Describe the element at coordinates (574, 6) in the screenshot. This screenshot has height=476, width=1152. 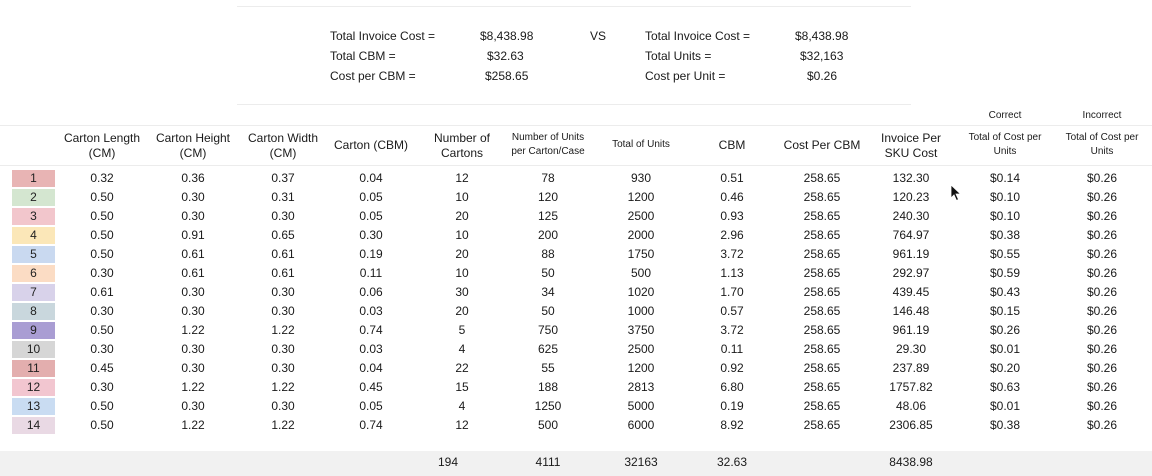
I see `top-divider` at that location.